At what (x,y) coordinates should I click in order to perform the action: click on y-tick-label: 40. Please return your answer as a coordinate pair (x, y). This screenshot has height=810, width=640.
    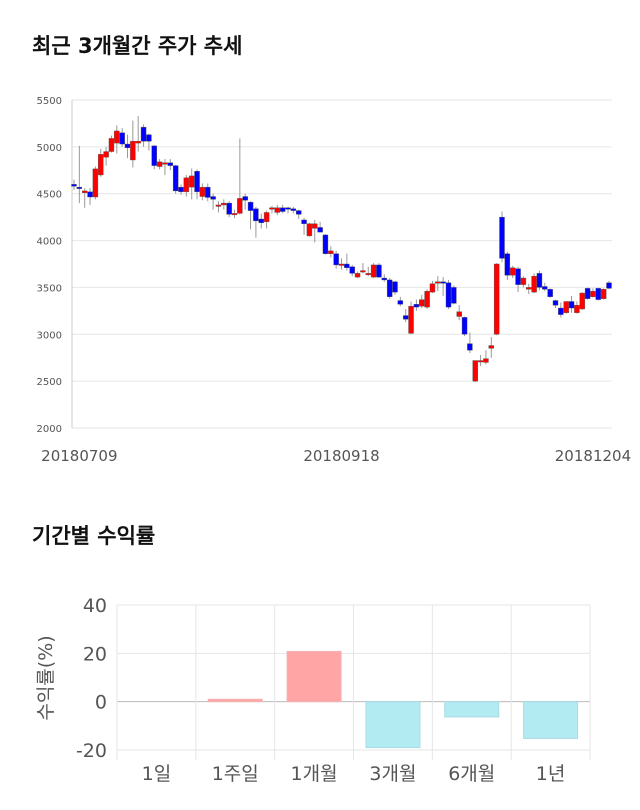
    Looking at the image, I should click on (95, 606).